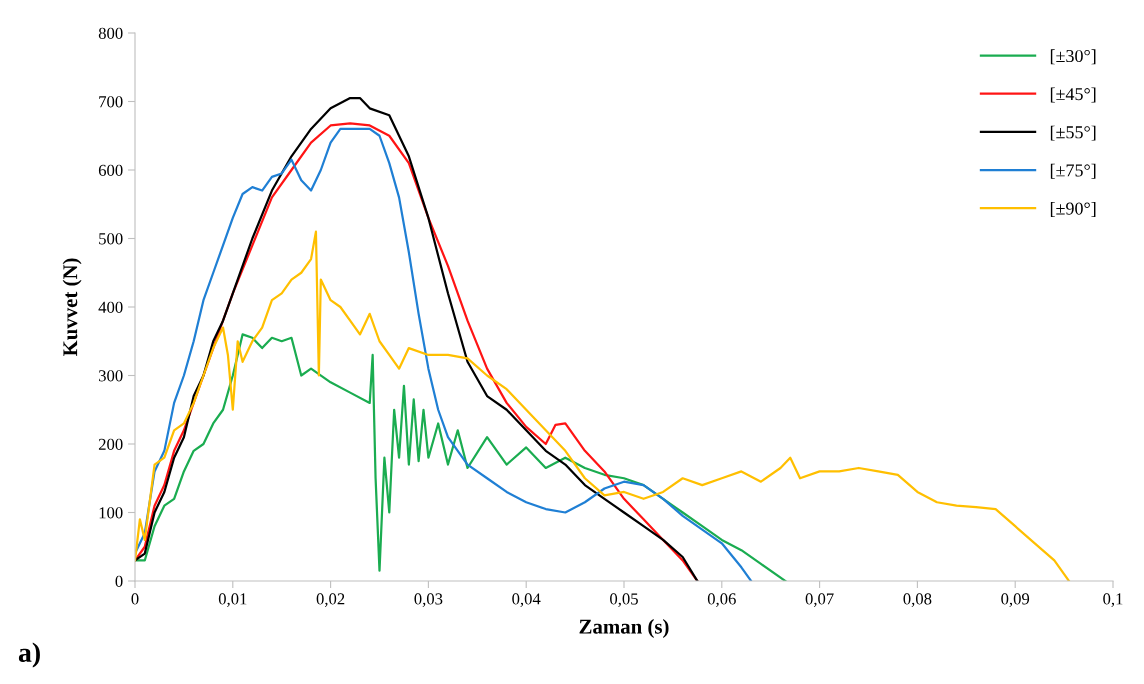 The image size is (1144, 684). What do you see at coordinates (526, 600) in the screenshot?
I see `x-tick-label: 0,04` at bounding box center [526, 600].